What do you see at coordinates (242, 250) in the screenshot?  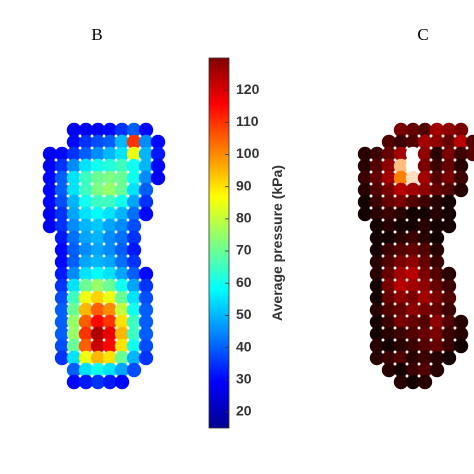 I see `colorbar-ticks: 20 30 40 50 60 70 80 90 100 110 120` at bounding box center [242, 250].